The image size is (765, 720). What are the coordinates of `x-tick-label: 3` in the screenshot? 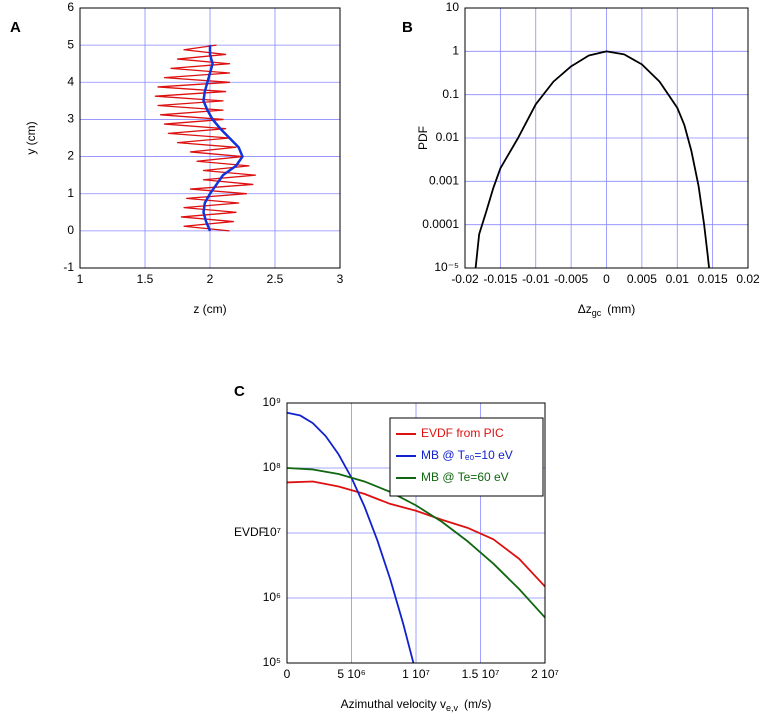 It's located at (340, 279).